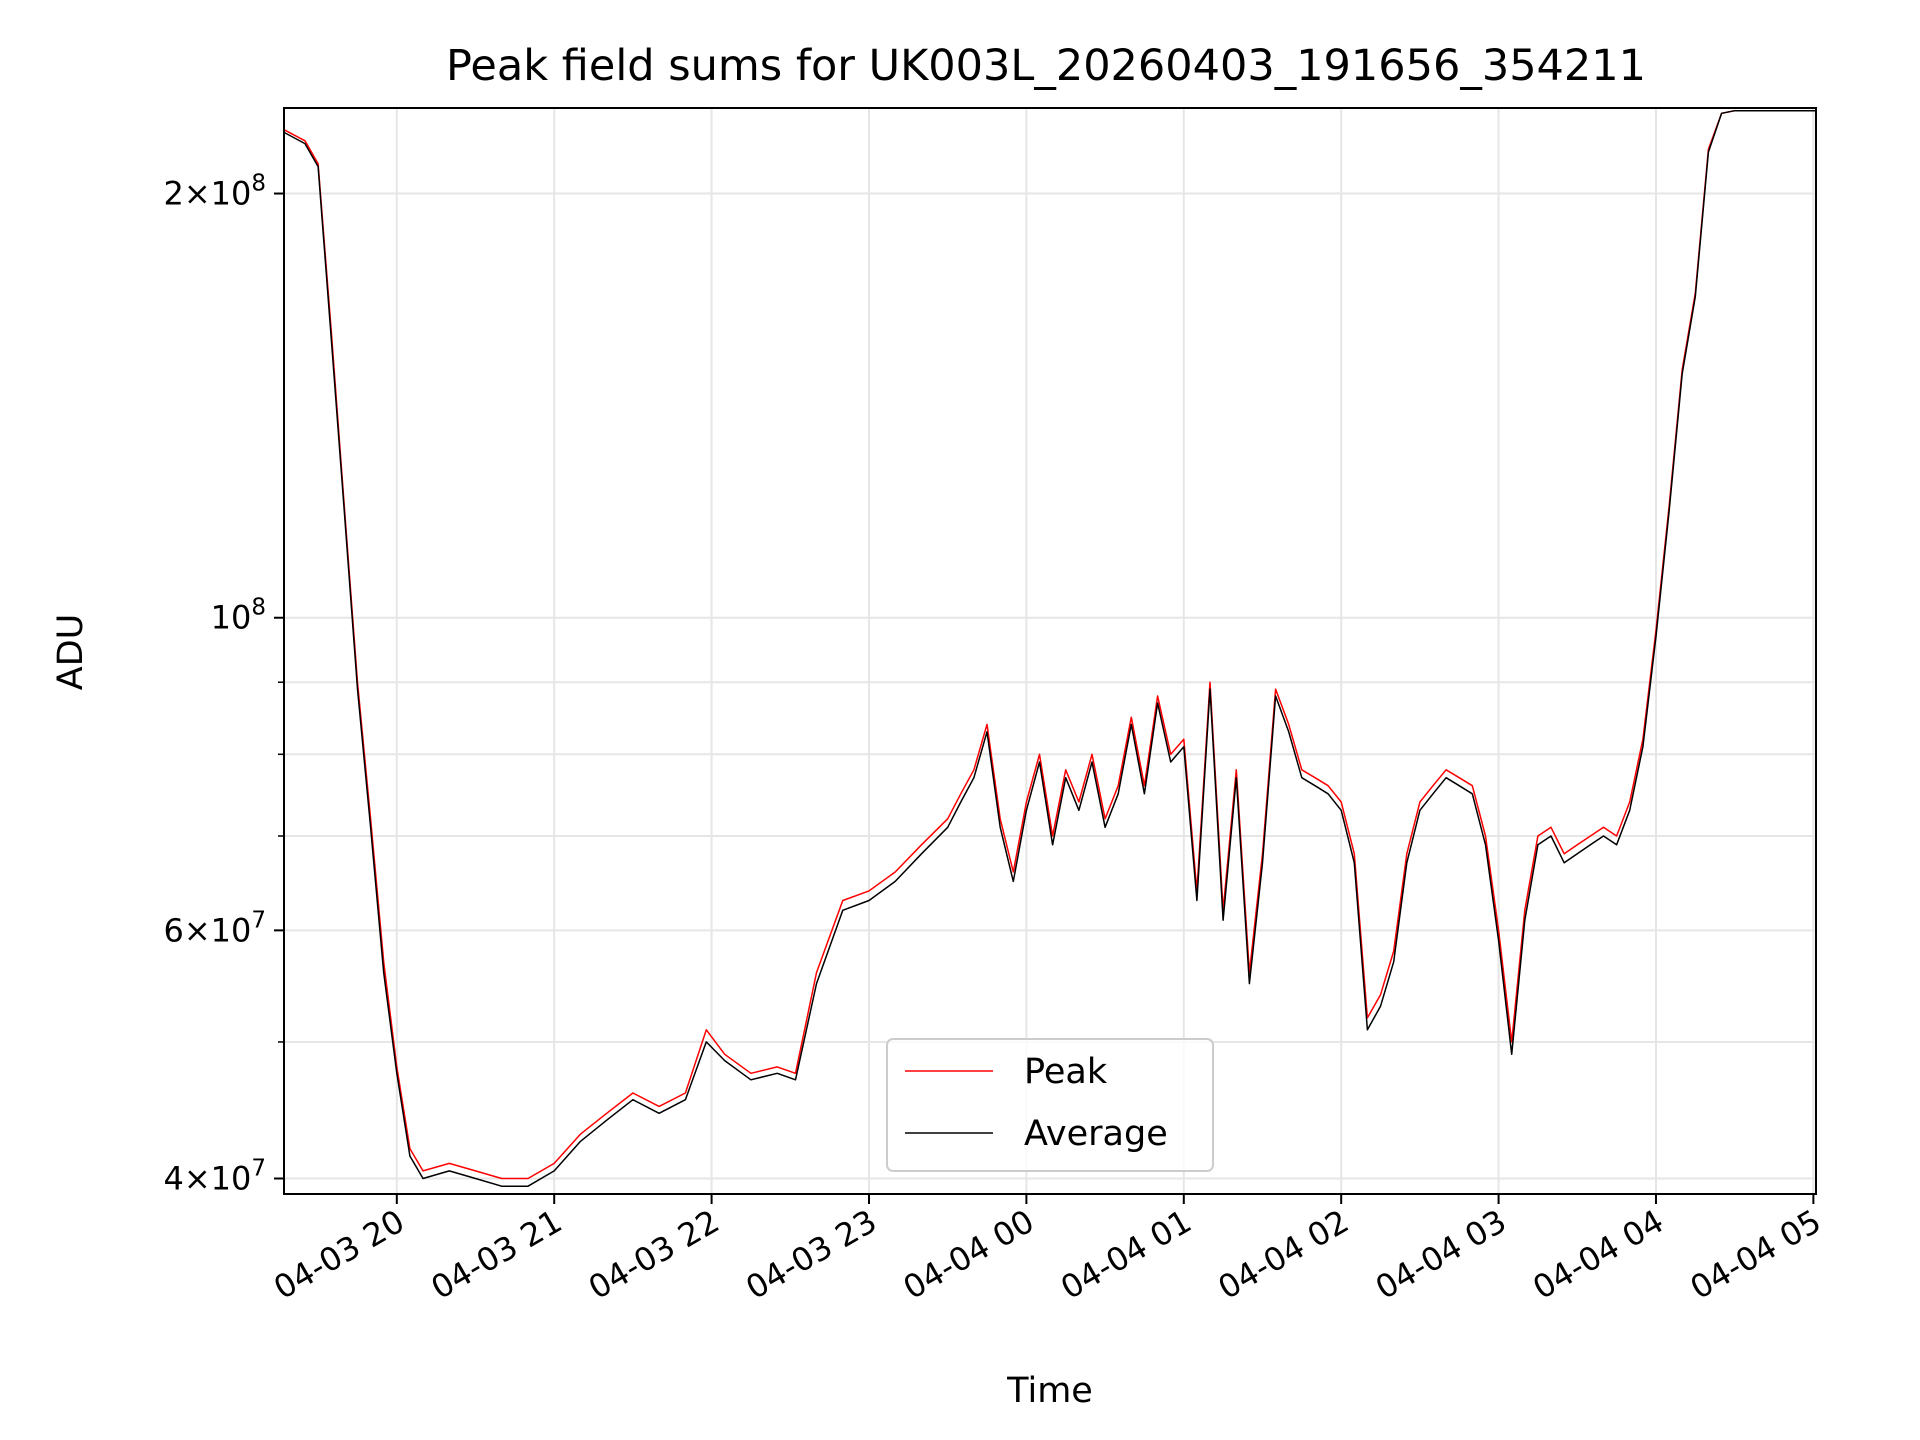 This screenshot has height=1440, width=1920. Describe the element at coordinates (223, 684) in the screenshot. I see `y-axis: 4×107 6×107 108 2×108` at that location.